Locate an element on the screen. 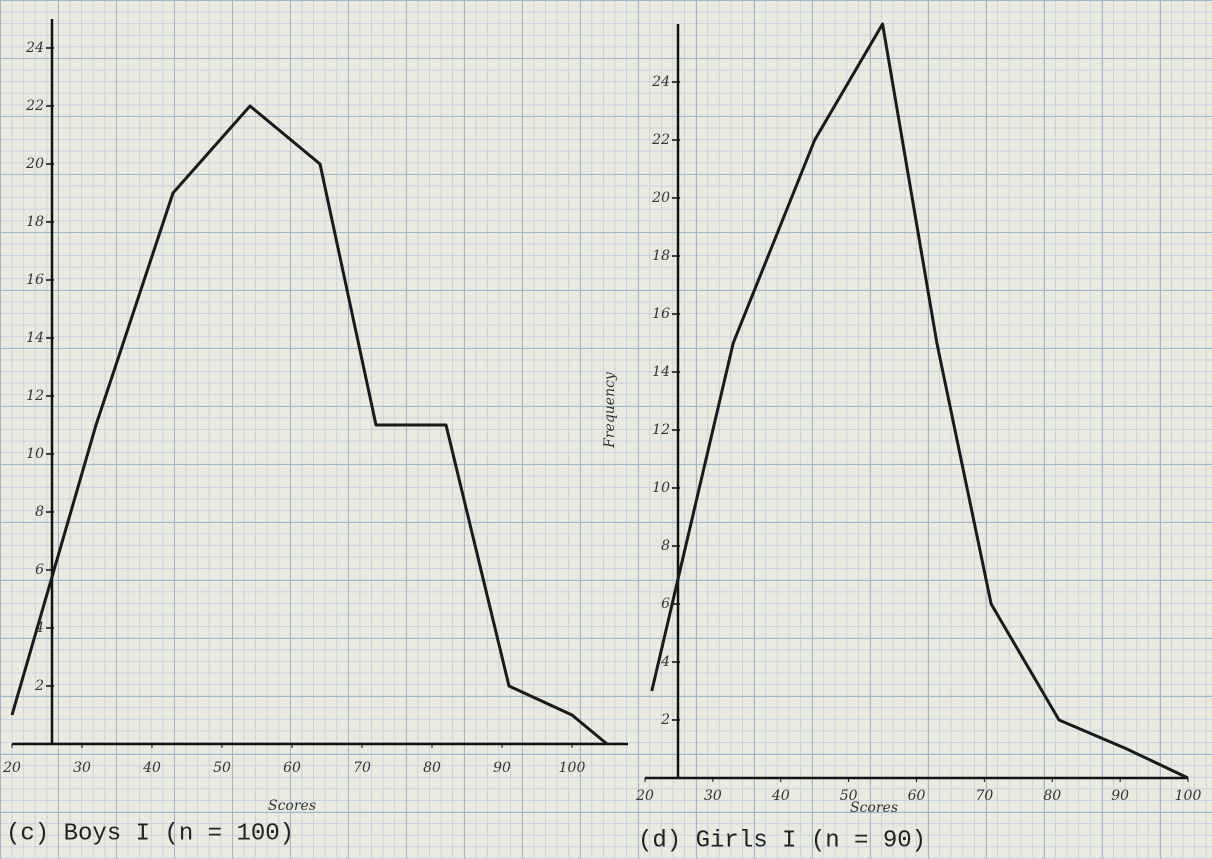  caption: (c) Boys I (n = 100) is located at coordinates (150, 833).